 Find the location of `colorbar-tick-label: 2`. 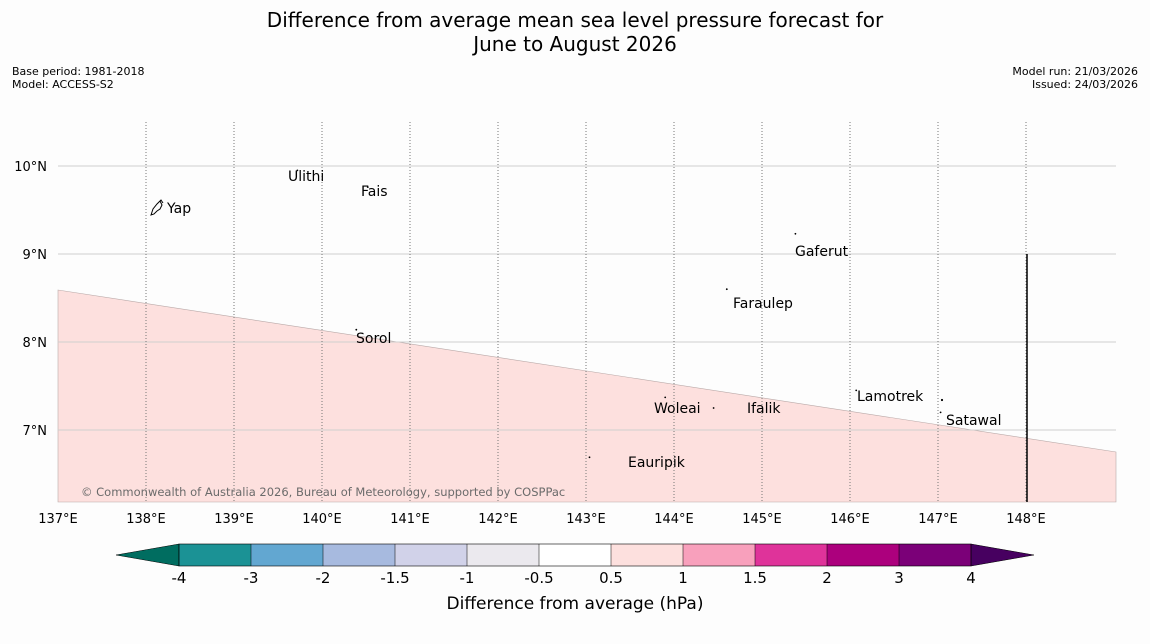

colorbar-tick-label: 2 is located at coordinates (827, 578).